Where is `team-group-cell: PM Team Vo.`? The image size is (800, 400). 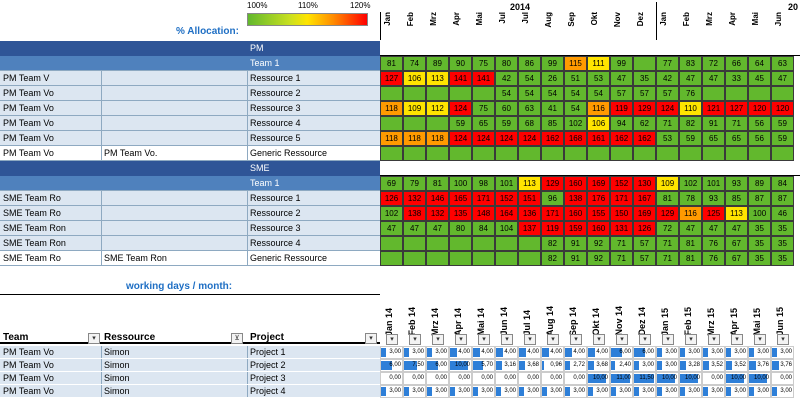
team-group-cell: PM Team Vo. is located at coordinates (131, 153).